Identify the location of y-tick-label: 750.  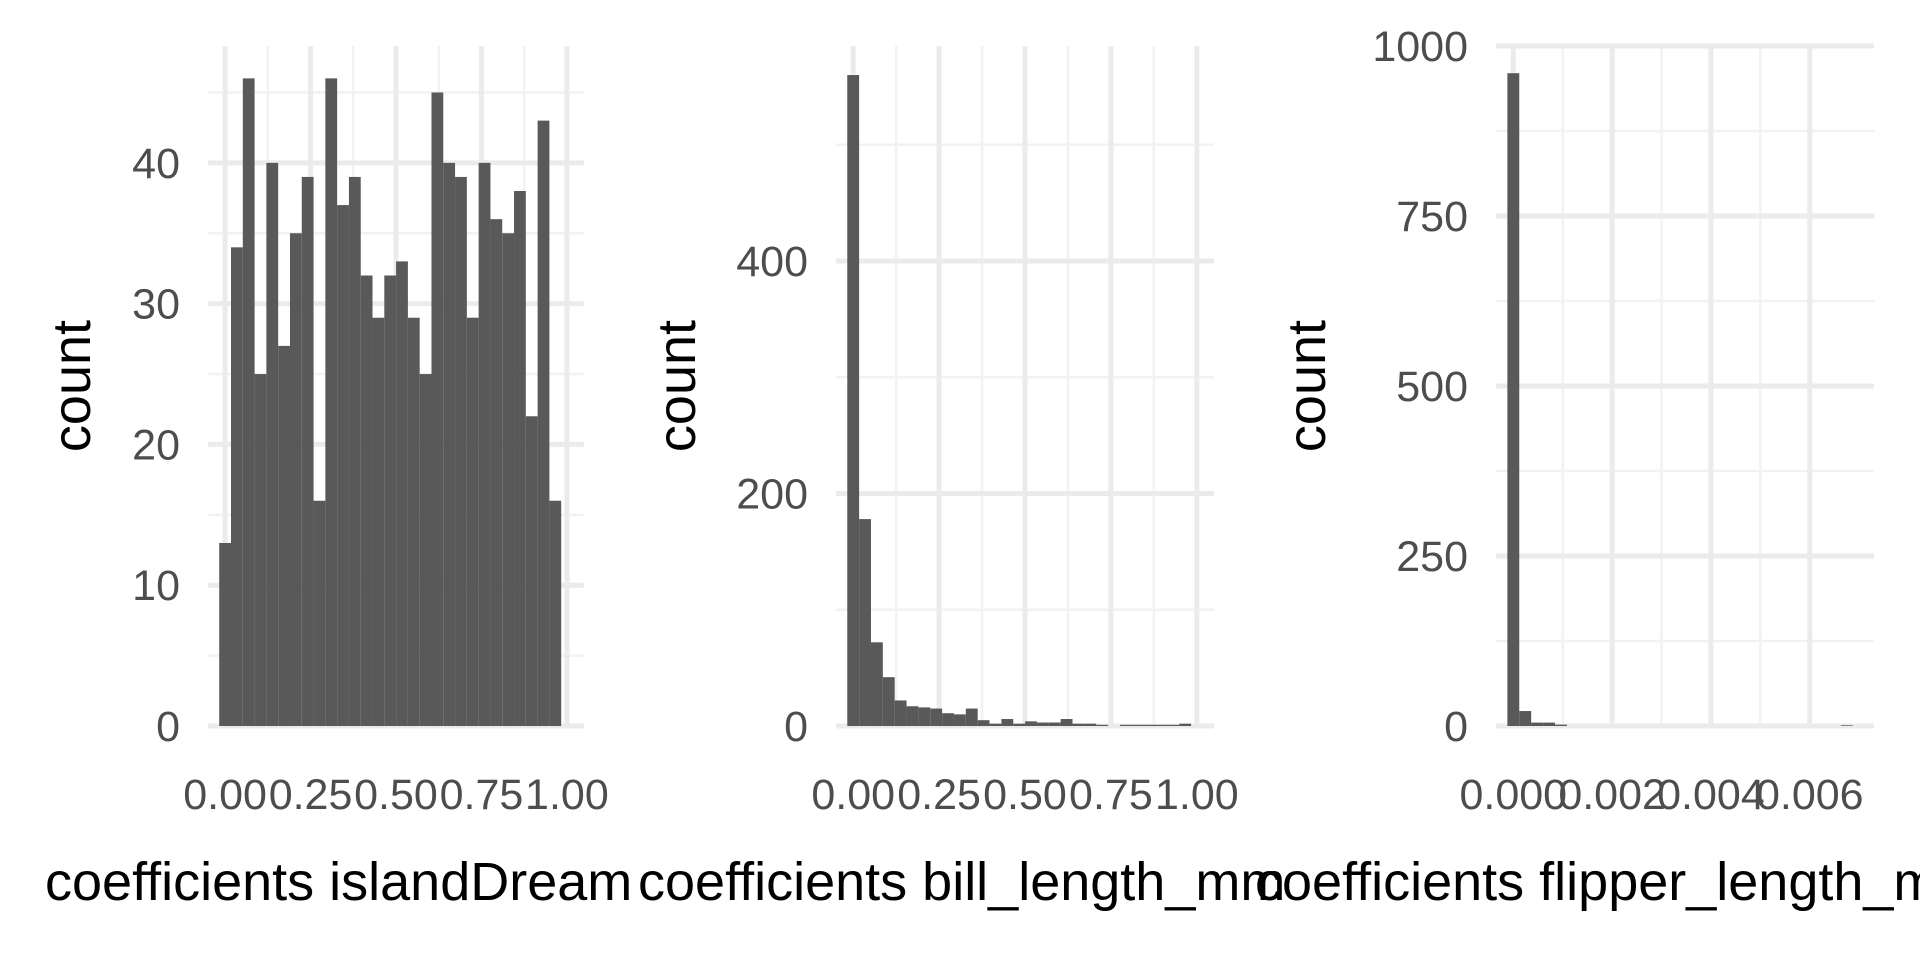
(1432, 217).